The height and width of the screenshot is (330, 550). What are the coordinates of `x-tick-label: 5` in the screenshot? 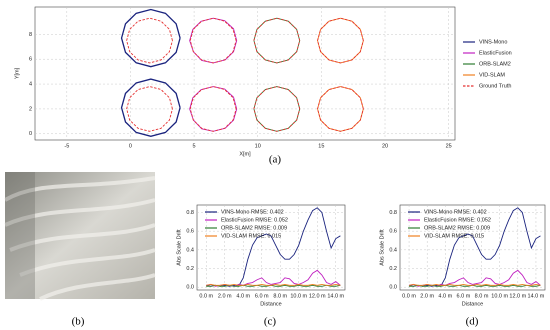 It's located at (194, 146).